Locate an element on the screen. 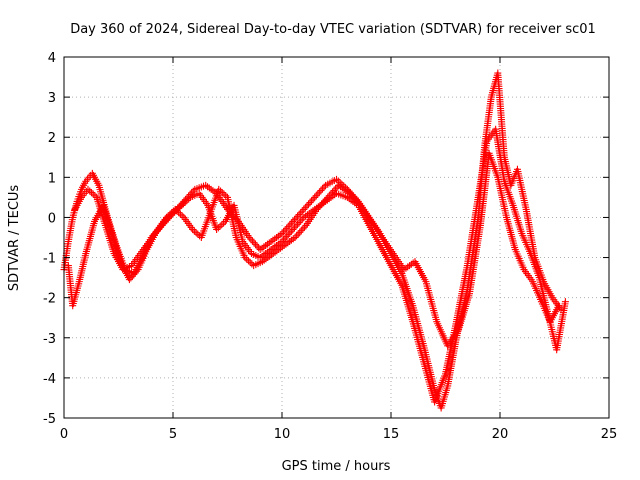 The height and width of the screenshot is (480, 640). x-tick-label: 5 is located at coordinates (173, 434).